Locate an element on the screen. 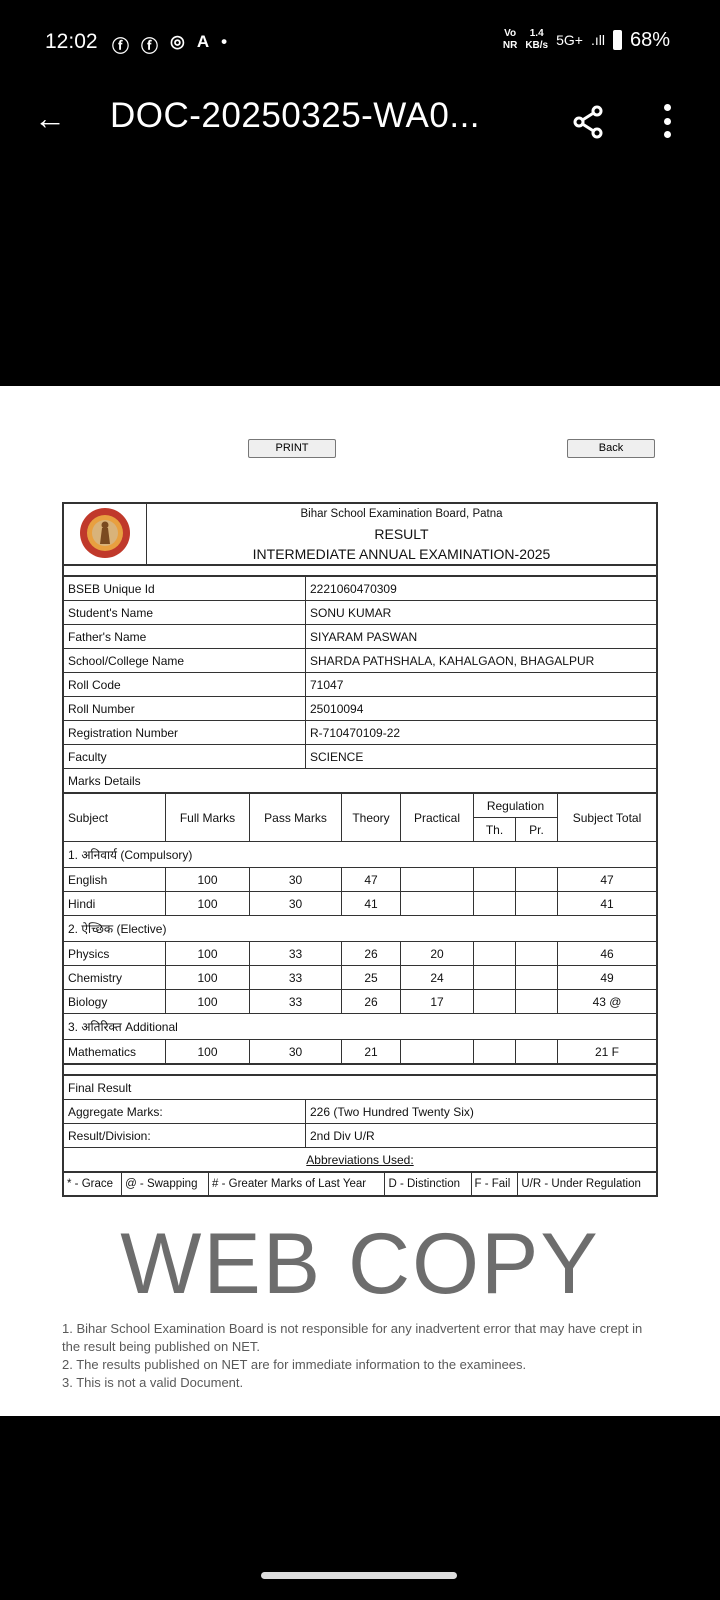  battery-percent: 68% is located at coordinates (649, 39).